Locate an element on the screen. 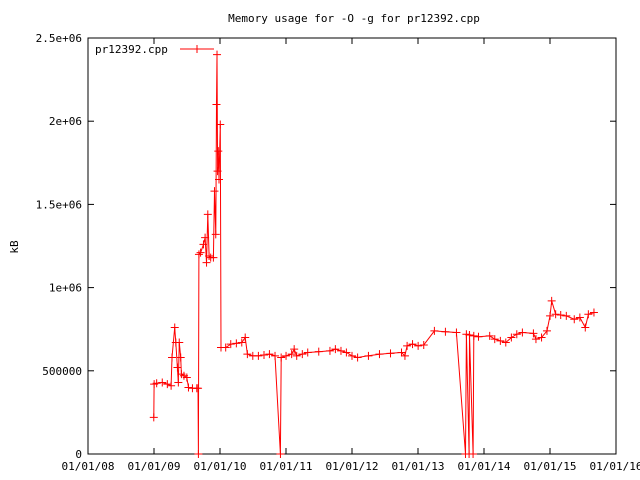 The image size is (640, 480). x-tick-label: 01/01/10 is located at coordinates (220, 466).